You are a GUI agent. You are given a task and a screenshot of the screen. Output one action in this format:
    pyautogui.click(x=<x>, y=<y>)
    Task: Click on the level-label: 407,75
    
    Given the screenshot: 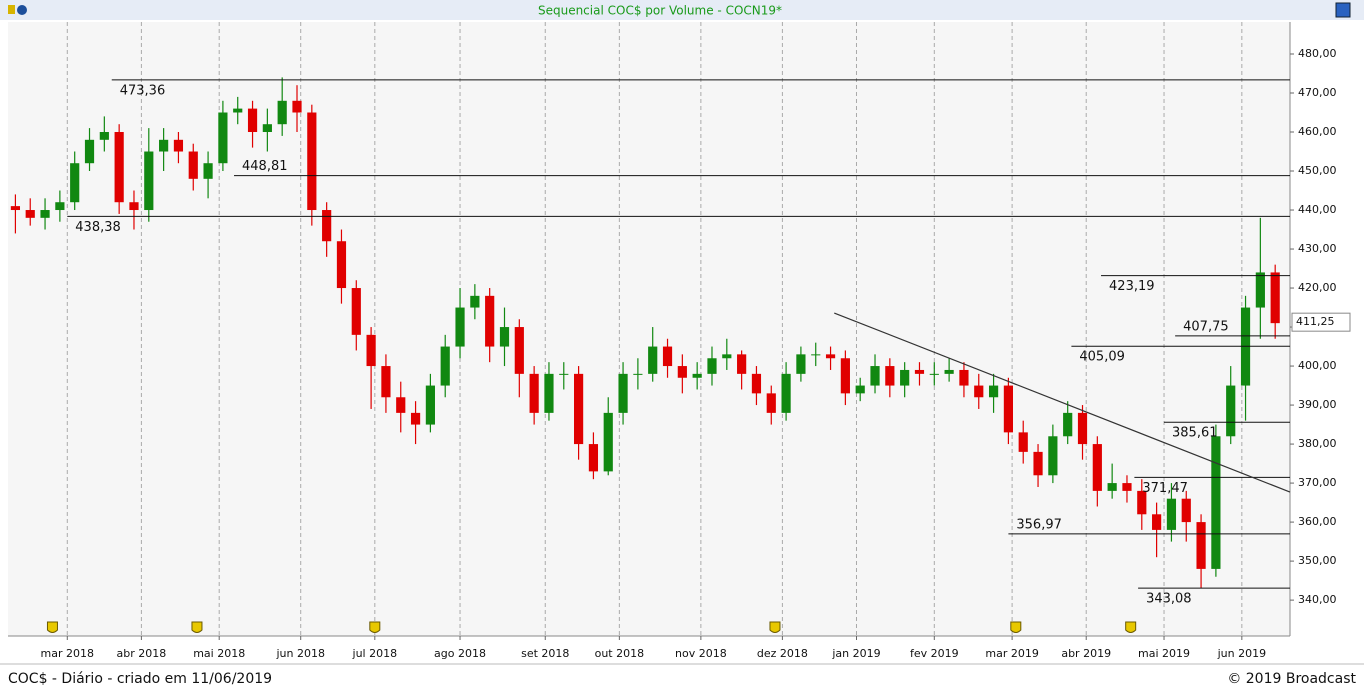 What is the action you would take?
    pyautogui.click(x=1206, y=326)
    